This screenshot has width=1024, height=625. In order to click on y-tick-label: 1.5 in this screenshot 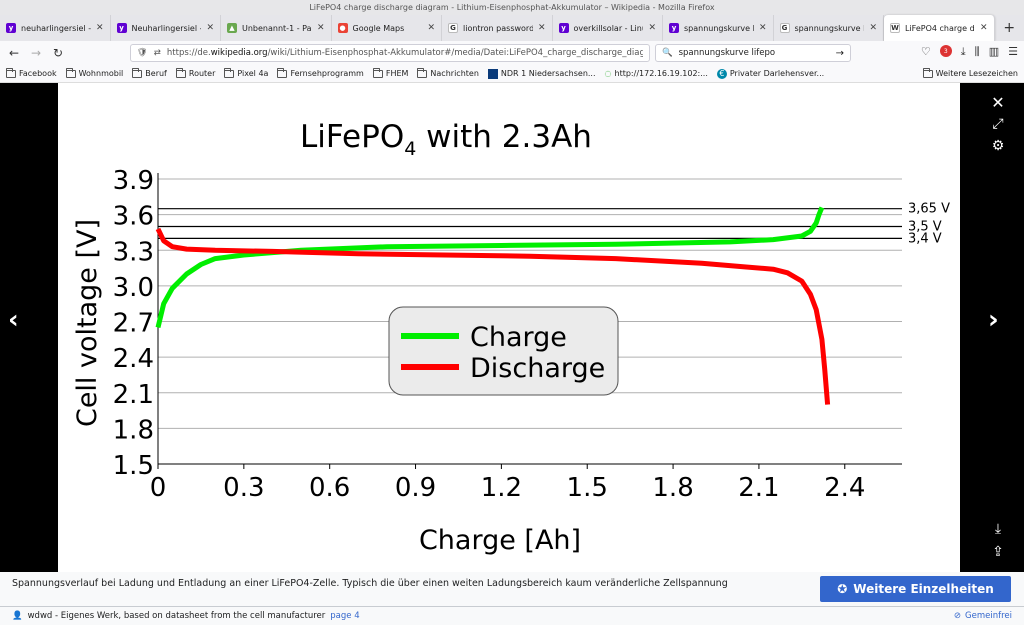, I will do `click(133, 466)`.